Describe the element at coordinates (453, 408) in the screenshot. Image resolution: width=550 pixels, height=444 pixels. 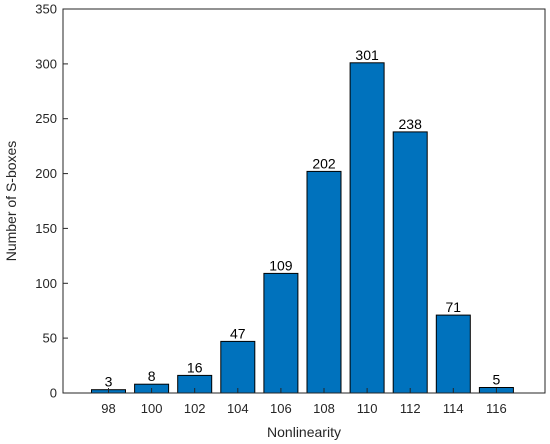
I see `x-tick-label: 114` at that location.